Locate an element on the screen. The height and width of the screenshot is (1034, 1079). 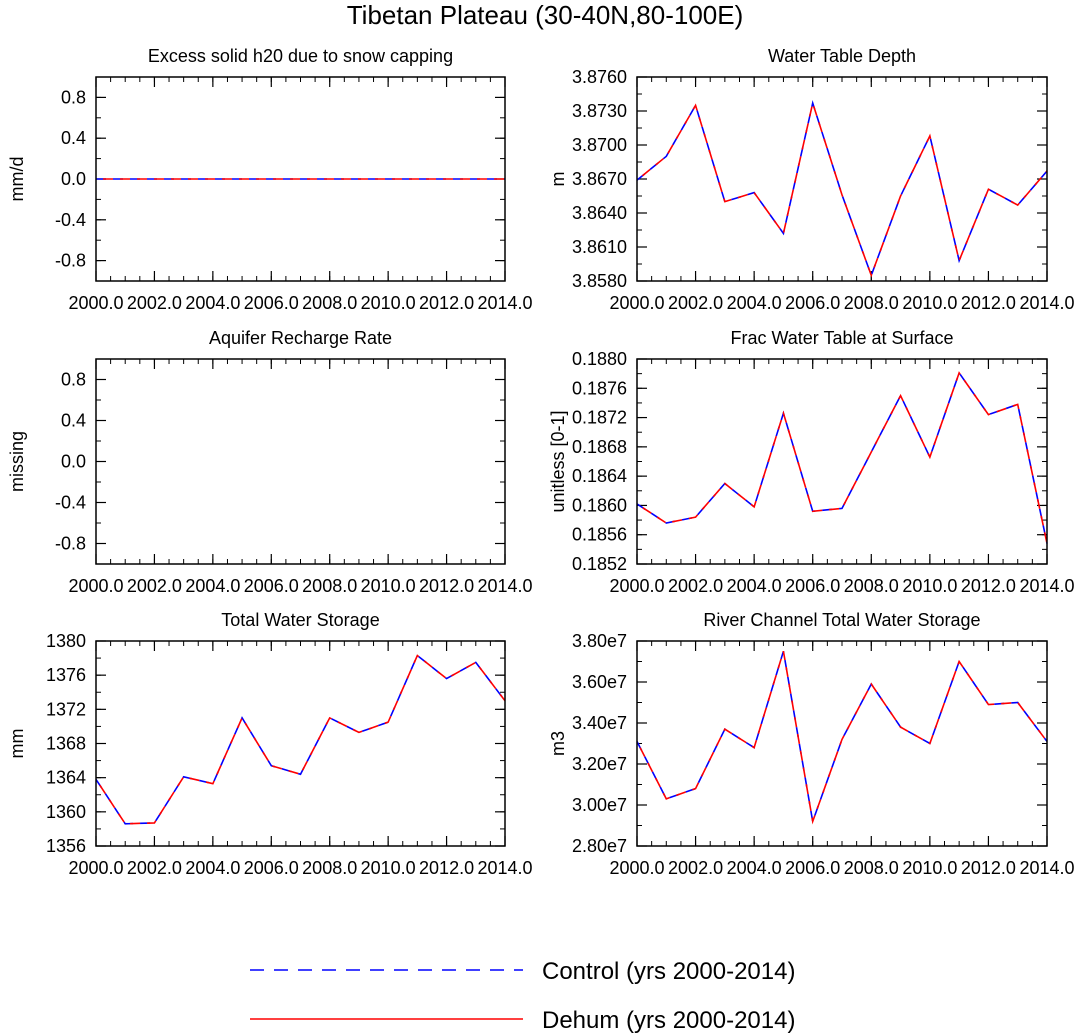
y-tick-label: 0.1872 is located at coordinates (599, 418).